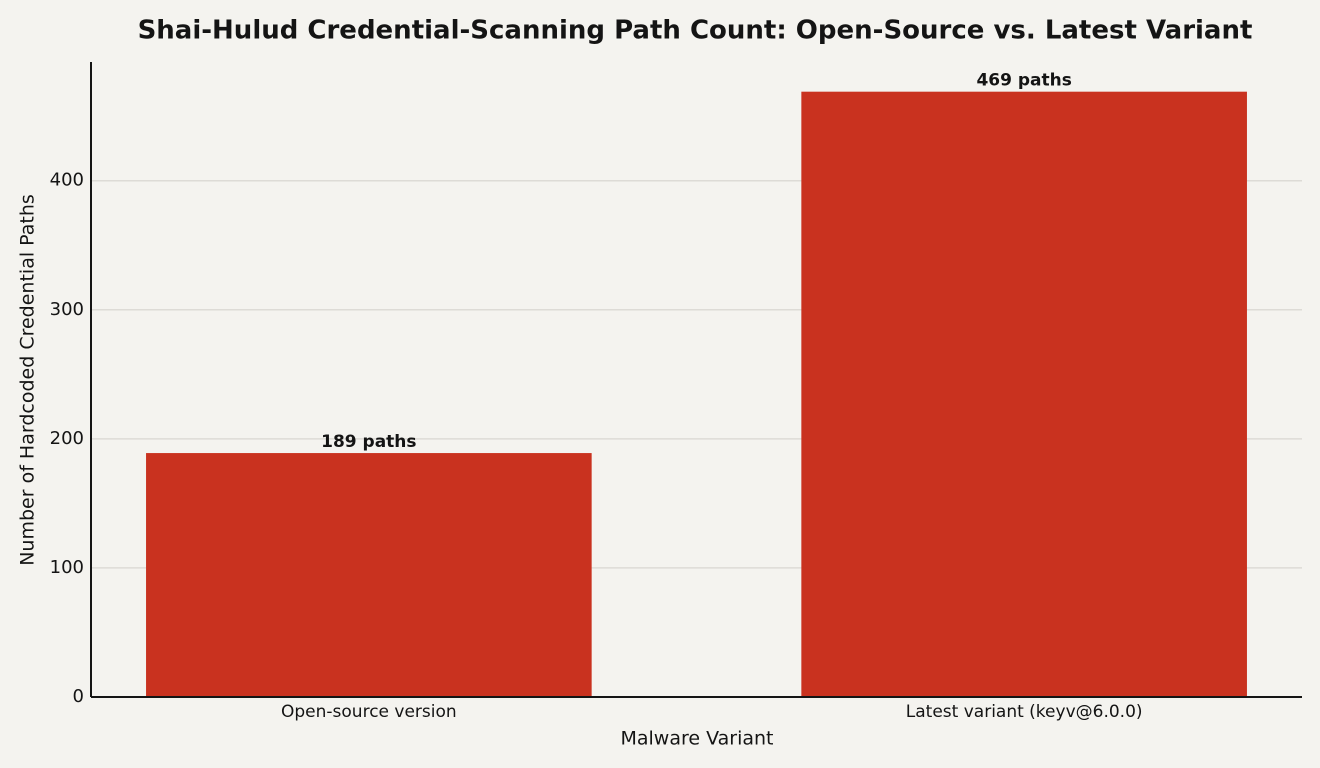 This screenshot has height=768, width=1320. I want to click on y-axis-label: Number of Hardcoded Credential Paths, so click(28, 380).